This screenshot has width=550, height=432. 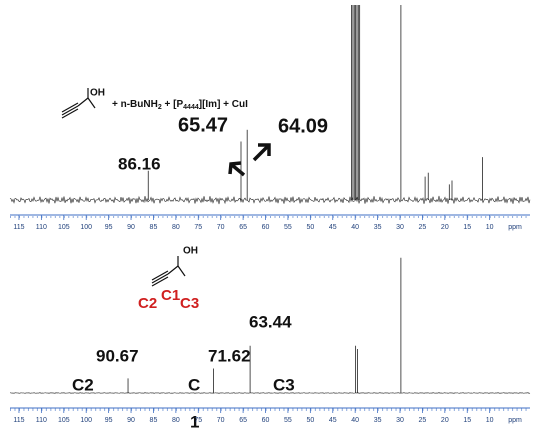 I want to click on atom-label: C3, so click(x=189, y=303).